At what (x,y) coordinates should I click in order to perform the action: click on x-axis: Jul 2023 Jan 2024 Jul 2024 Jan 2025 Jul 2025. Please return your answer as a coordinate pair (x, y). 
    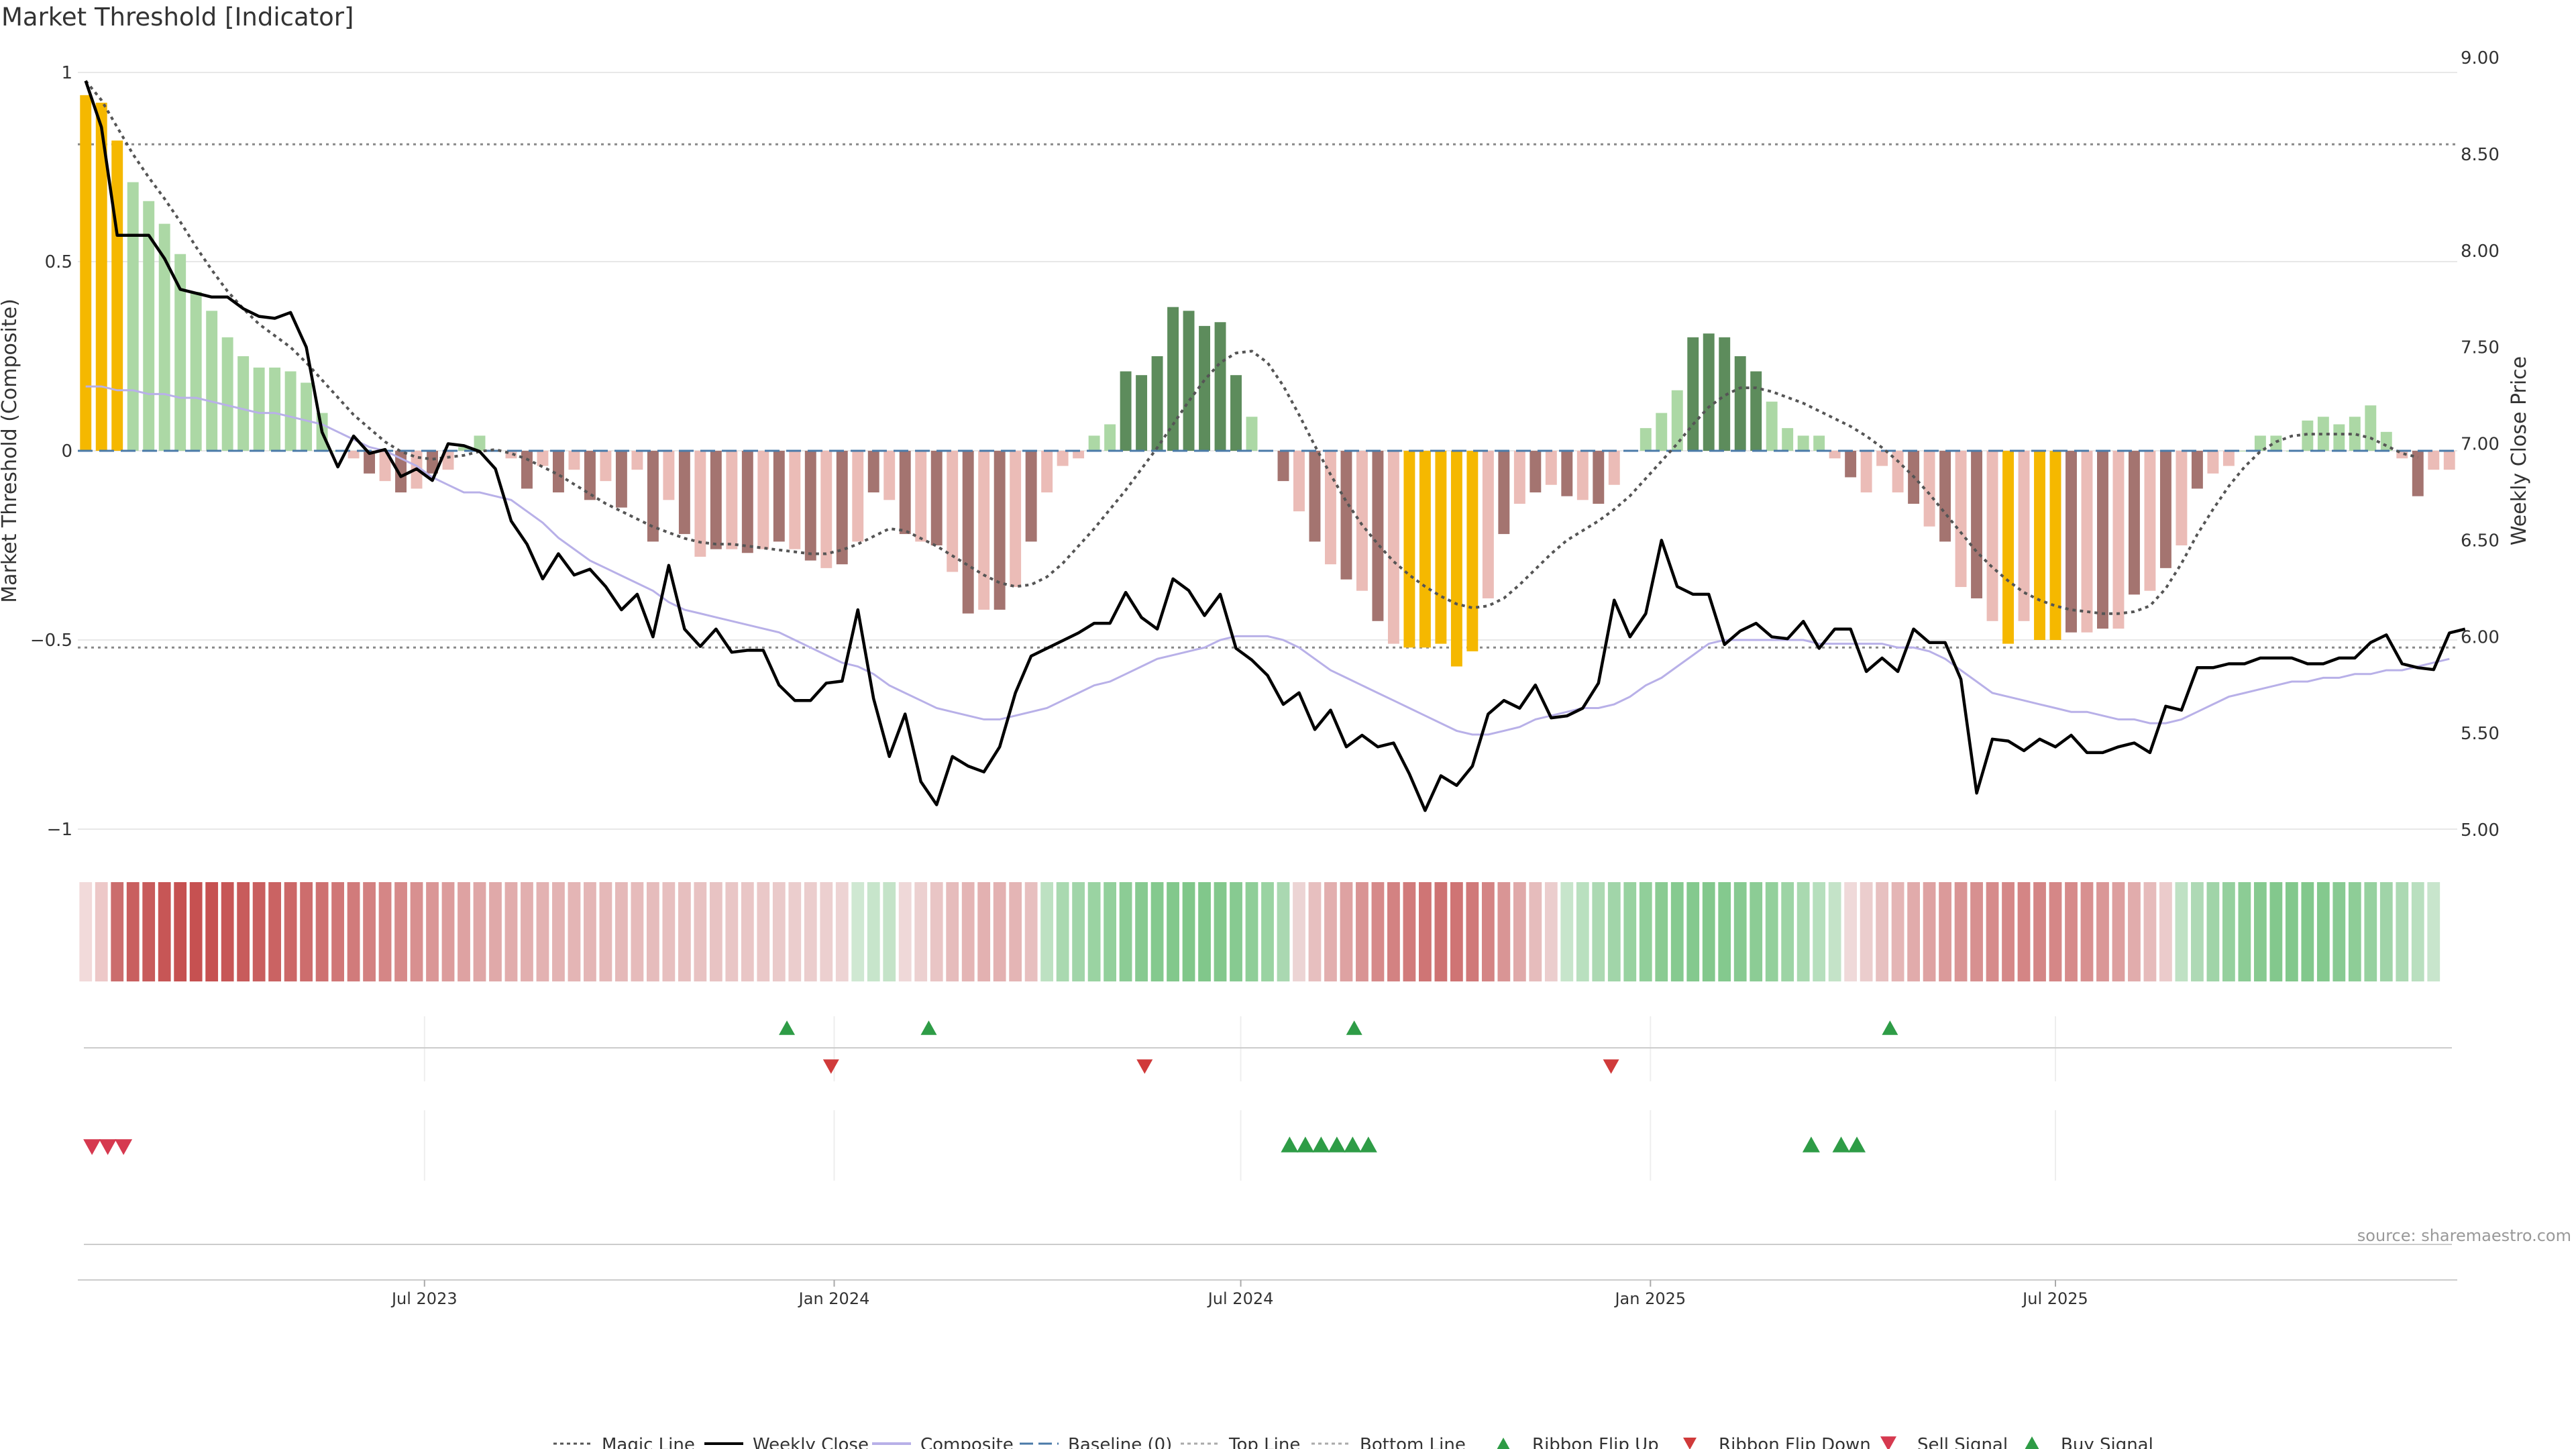
    Looking at the image, I should click on (1267, 1293).